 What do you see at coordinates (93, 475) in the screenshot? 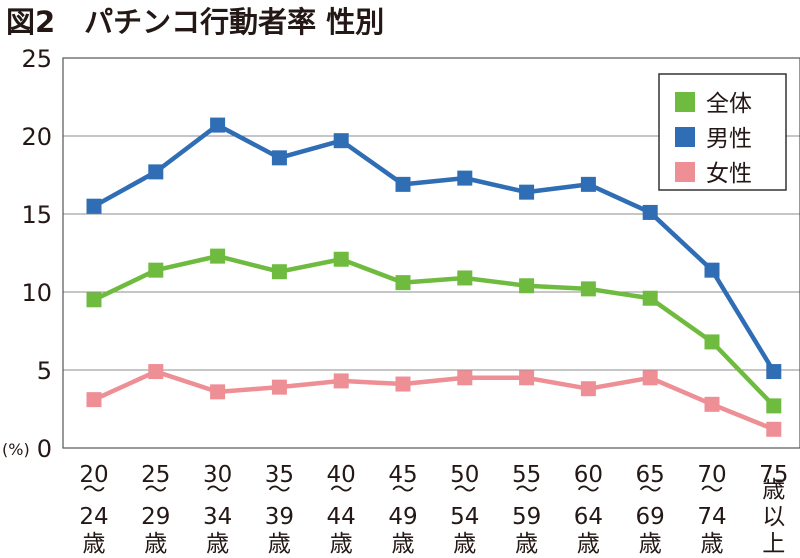
I see `x-tick-label: 20` at bounding box center [93, 475].